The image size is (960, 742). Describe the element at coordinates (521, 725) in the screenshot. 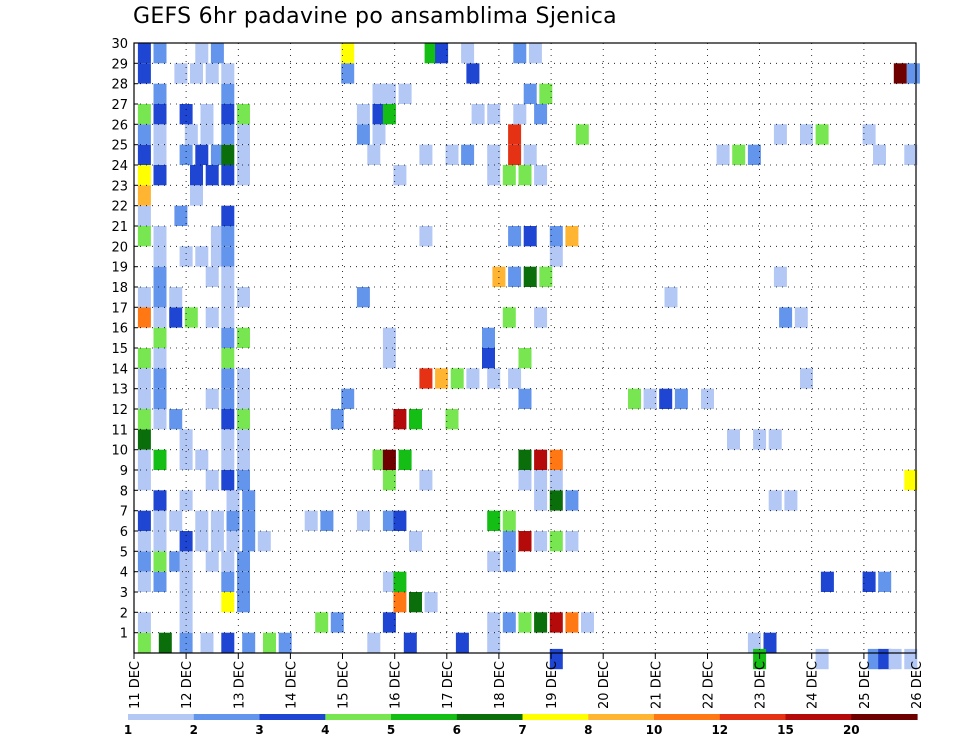

I see `colorbar: 1 2 3 4 5 6 7 8 10 12 15 20` at that location.